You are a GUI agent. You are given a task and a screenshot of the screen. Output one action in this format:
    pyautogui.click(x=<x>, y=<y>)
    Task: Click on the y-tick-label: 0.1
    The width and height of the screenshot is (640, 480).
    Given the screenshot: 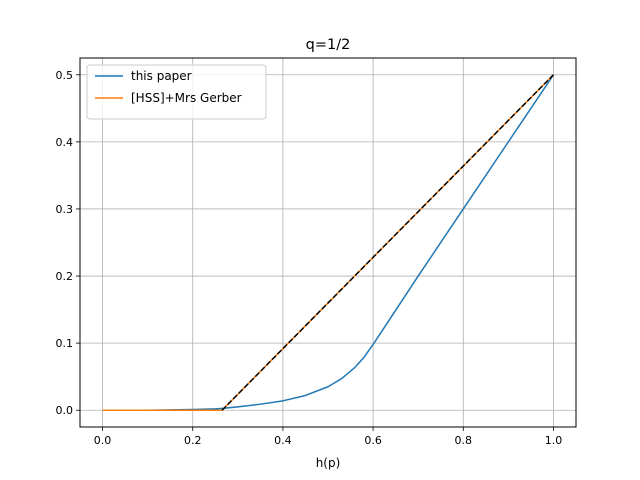 What is the action you would take?
    pyautogui.click(x=65, y=343)
    